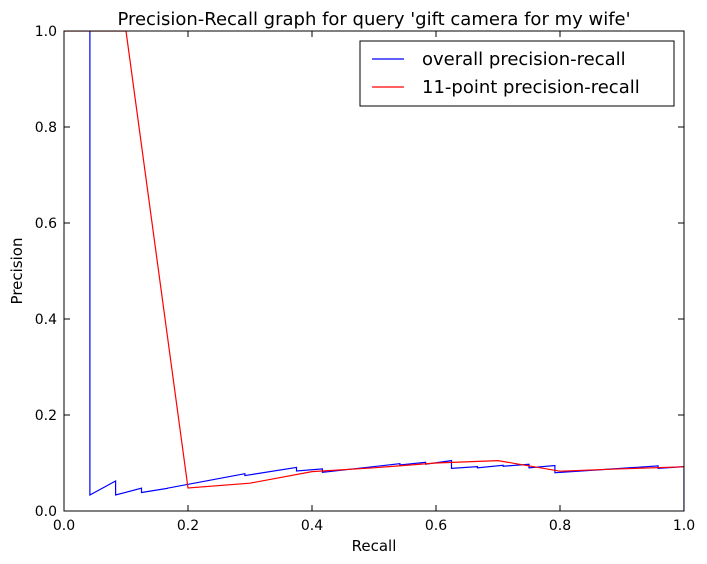  What do you see at coordinates (374, 546) in the screenshot?
I see `x-axis-label: Recall` at bounding box center [374, 546].